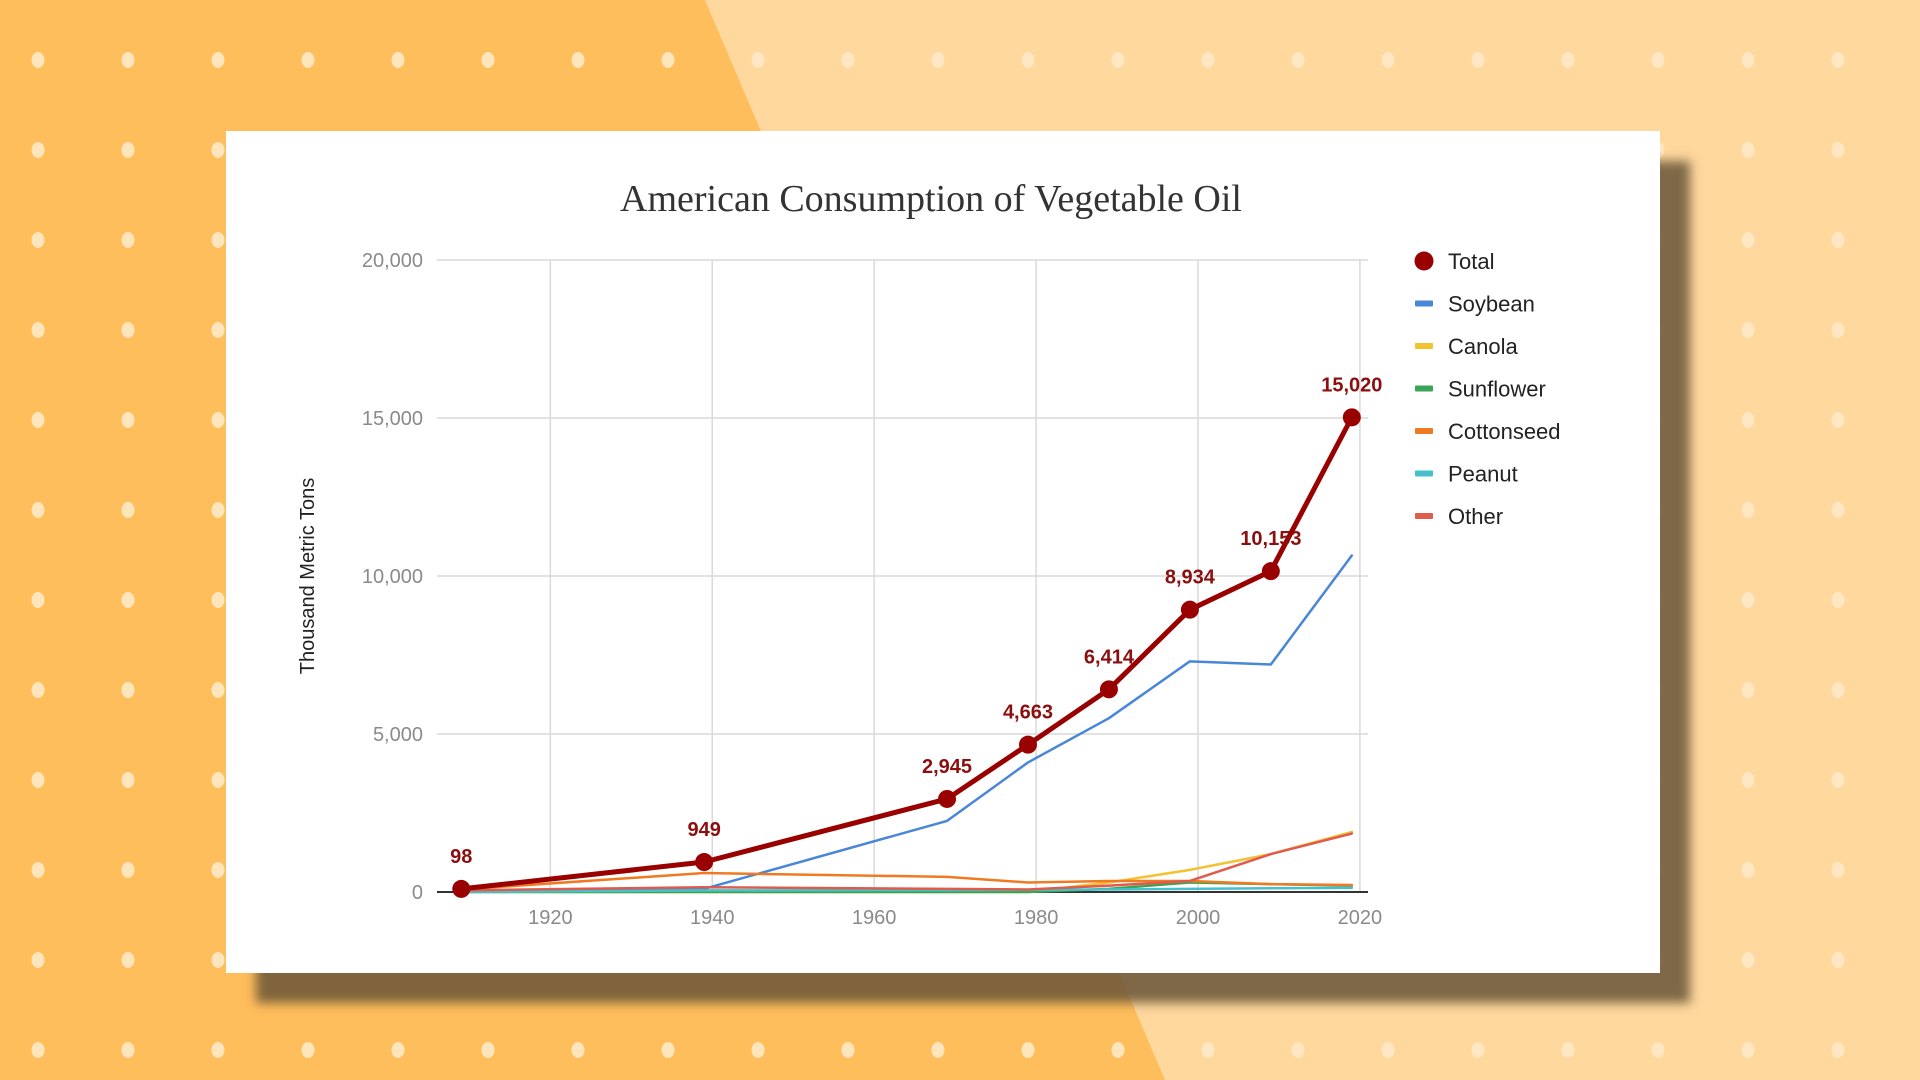 This screenshot has width=1920, height=1080. Describe the element at coordinates (392, 577) in the screenshot. I see `y-tick-label: 10,000` at that location.